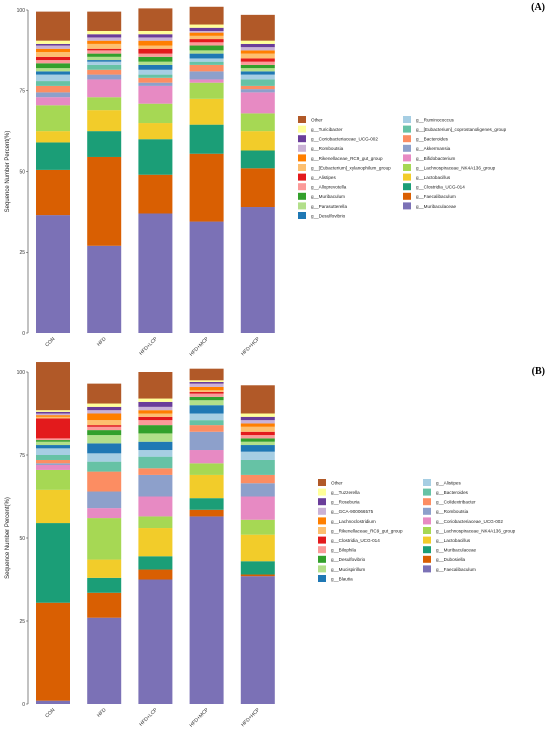 The image size is (550, 733). I want to click on legend-label: Other, so click(337, 482).